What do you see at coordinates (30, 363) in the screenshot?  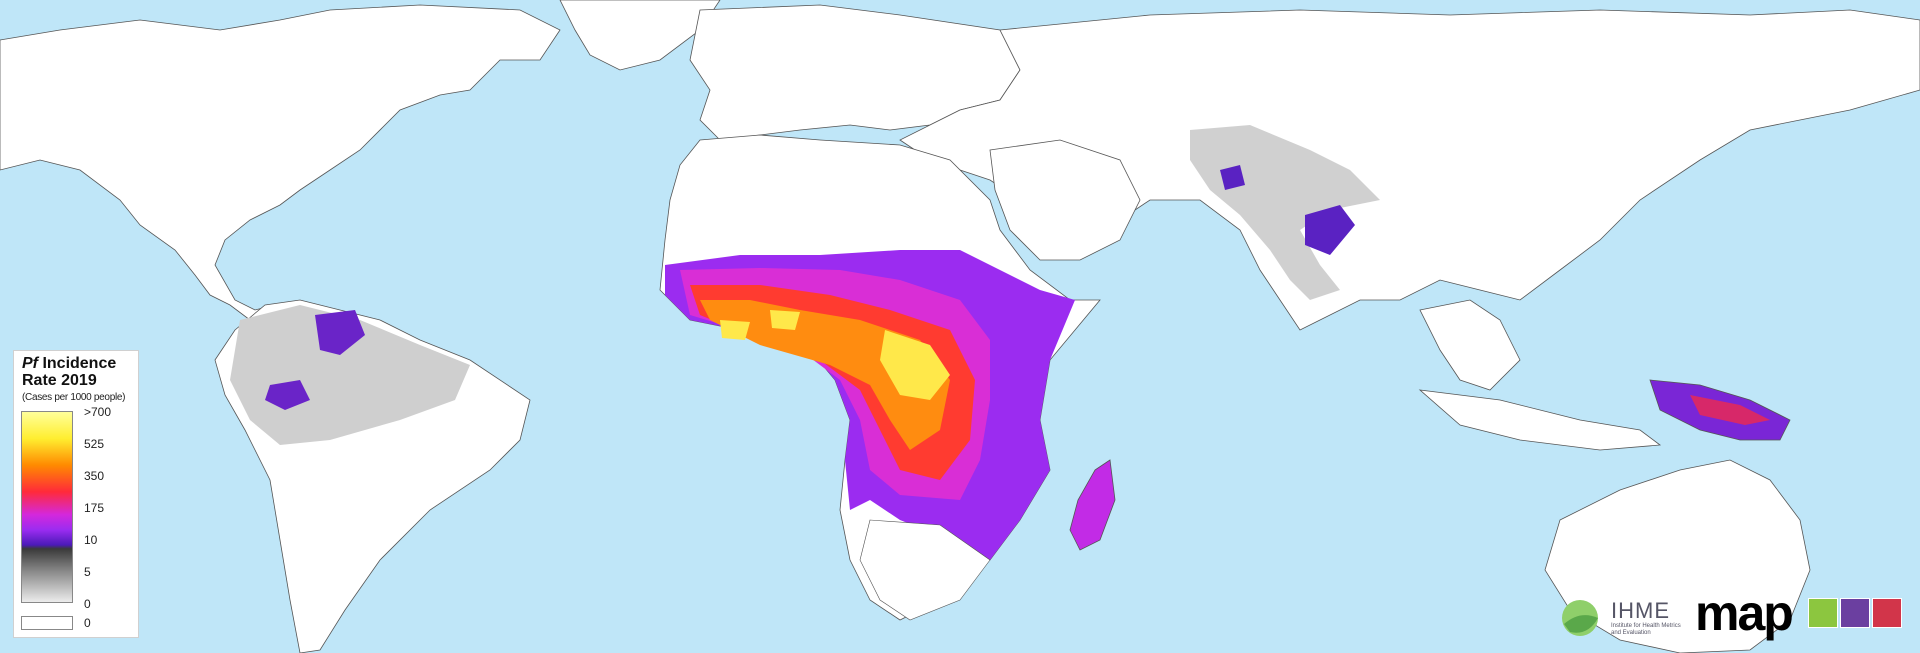 I see `legend-title-pf: Pf` at bounding box center [30, 363].